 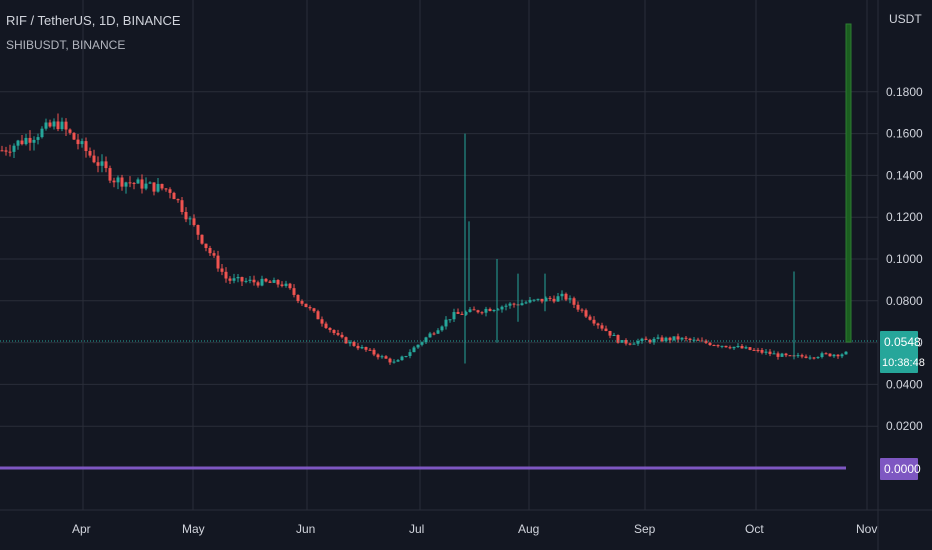 I want to click on chart-title: RIF / TetherUS, 1D, BINANCE, so click(x=93, y=20).